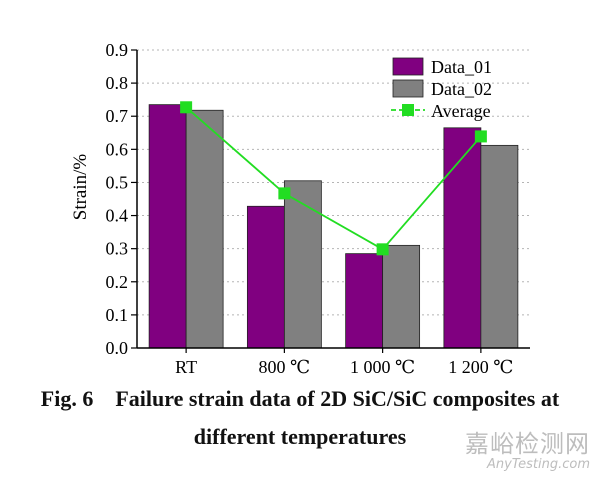  What do you see at coordinates (186, 367) in the screenshot?
I see `x-tick-label: RT` at bounding box center [186, 367].